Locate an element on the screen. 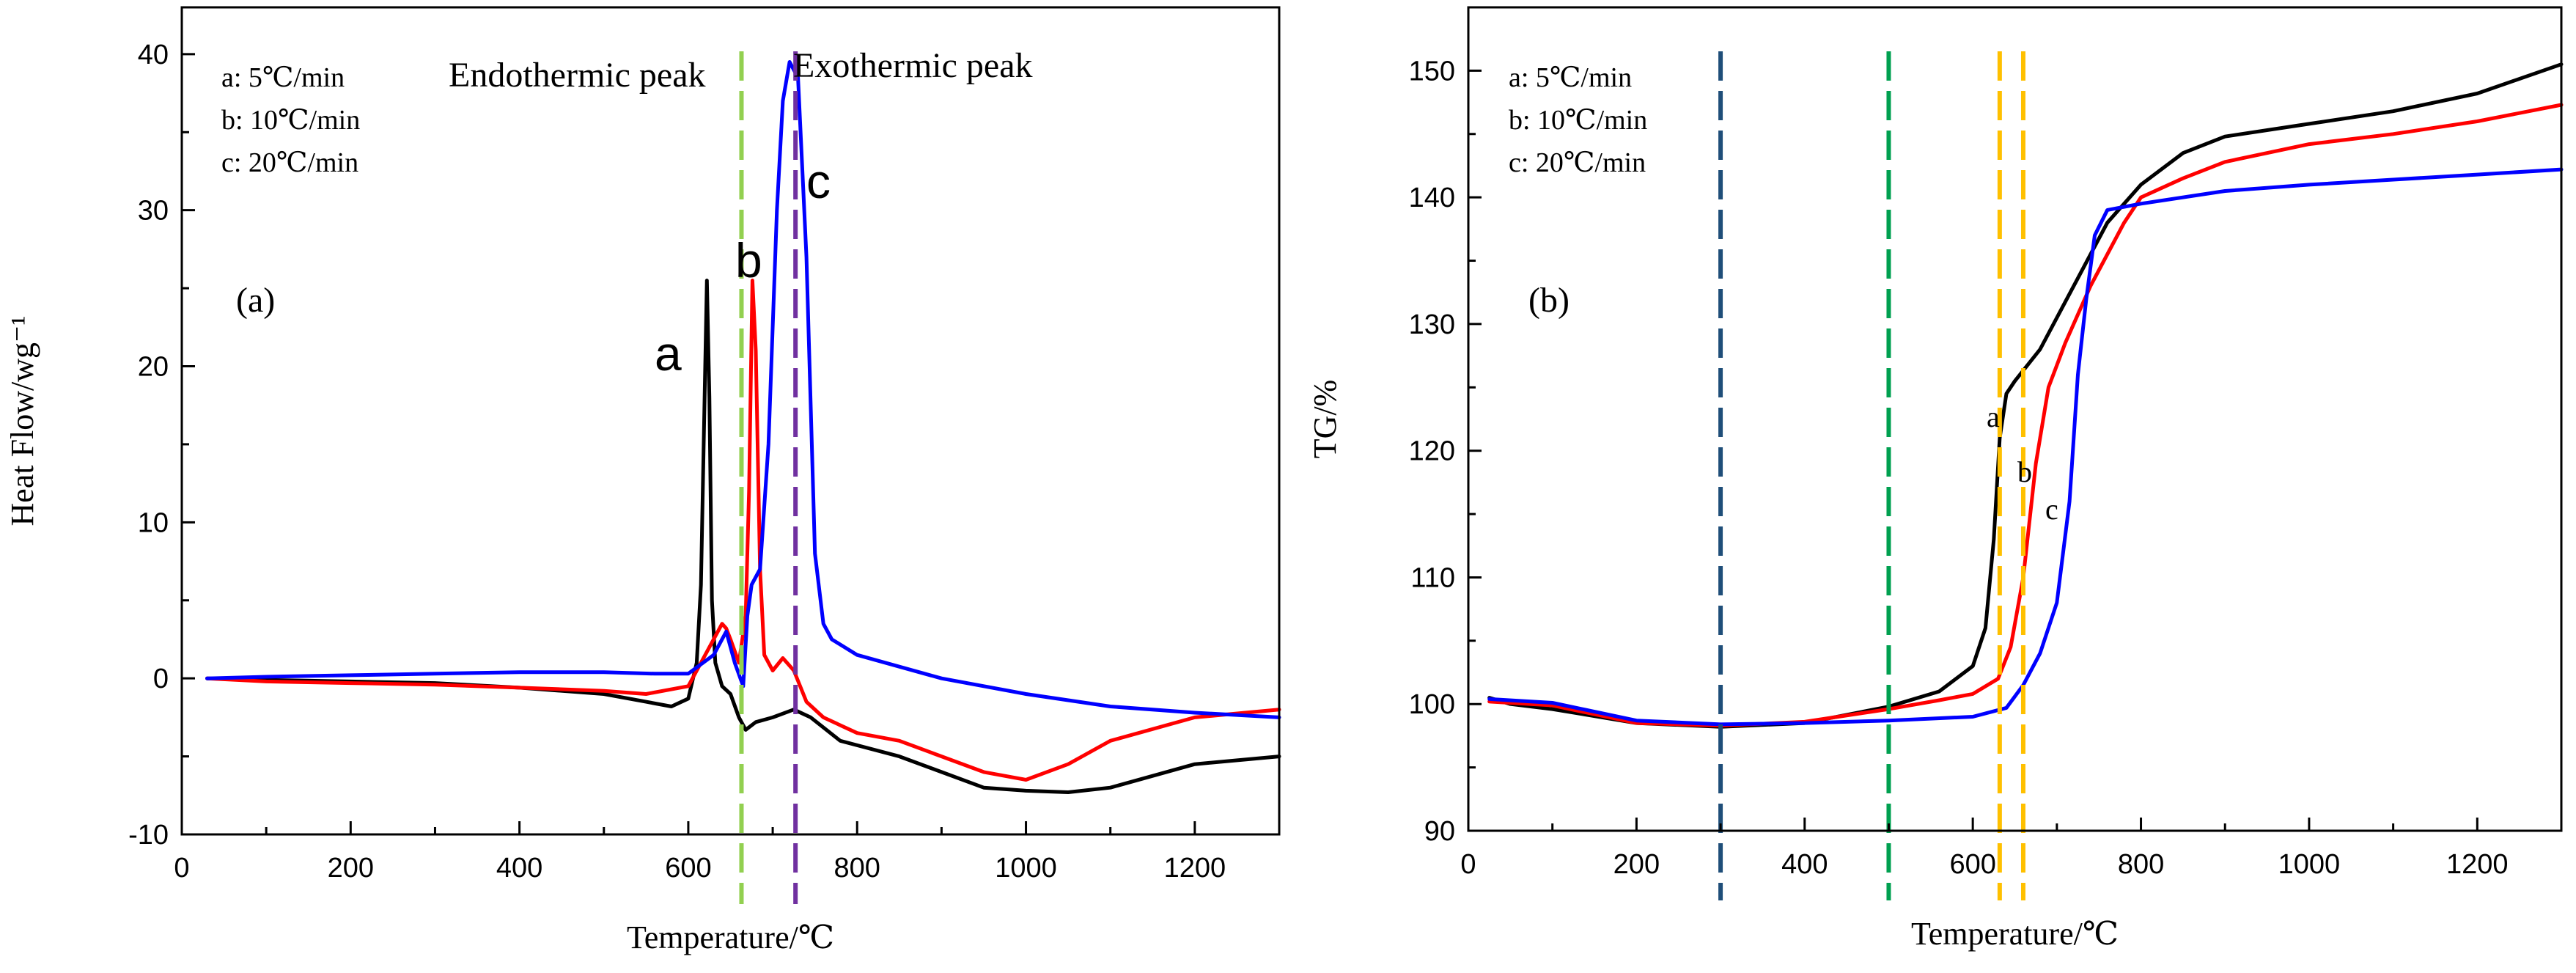 Image resolution: width=2576 pixels, height=973 pixels. chart-a-y-tick-label: 0 is located at coordinates (161, 679).